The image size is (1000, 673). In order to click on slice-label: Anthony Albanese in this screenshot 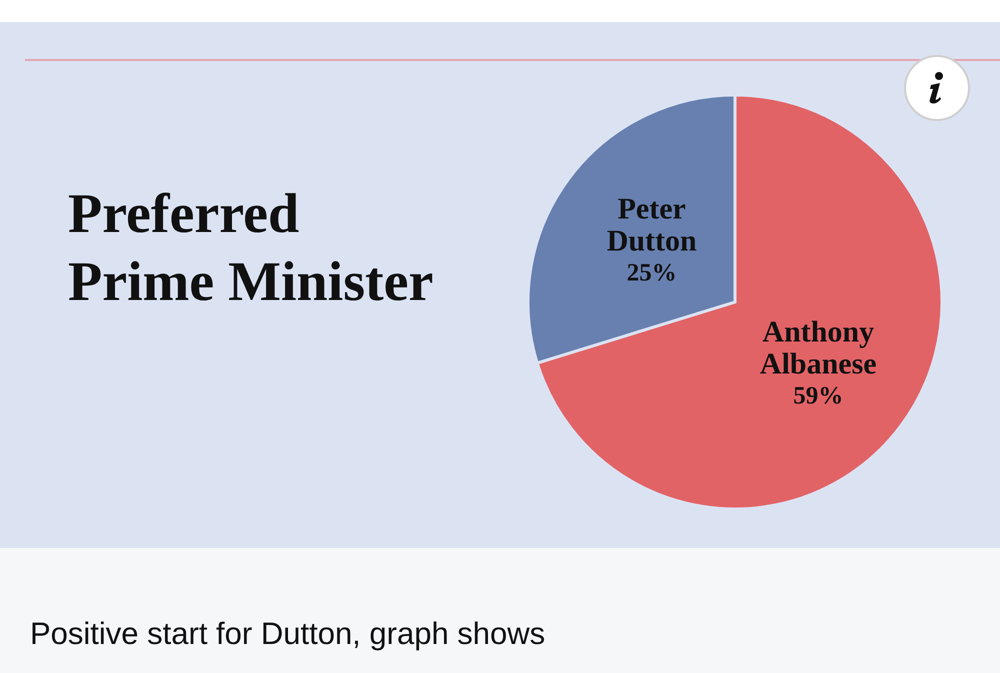, I will do `click(818, 347)`.